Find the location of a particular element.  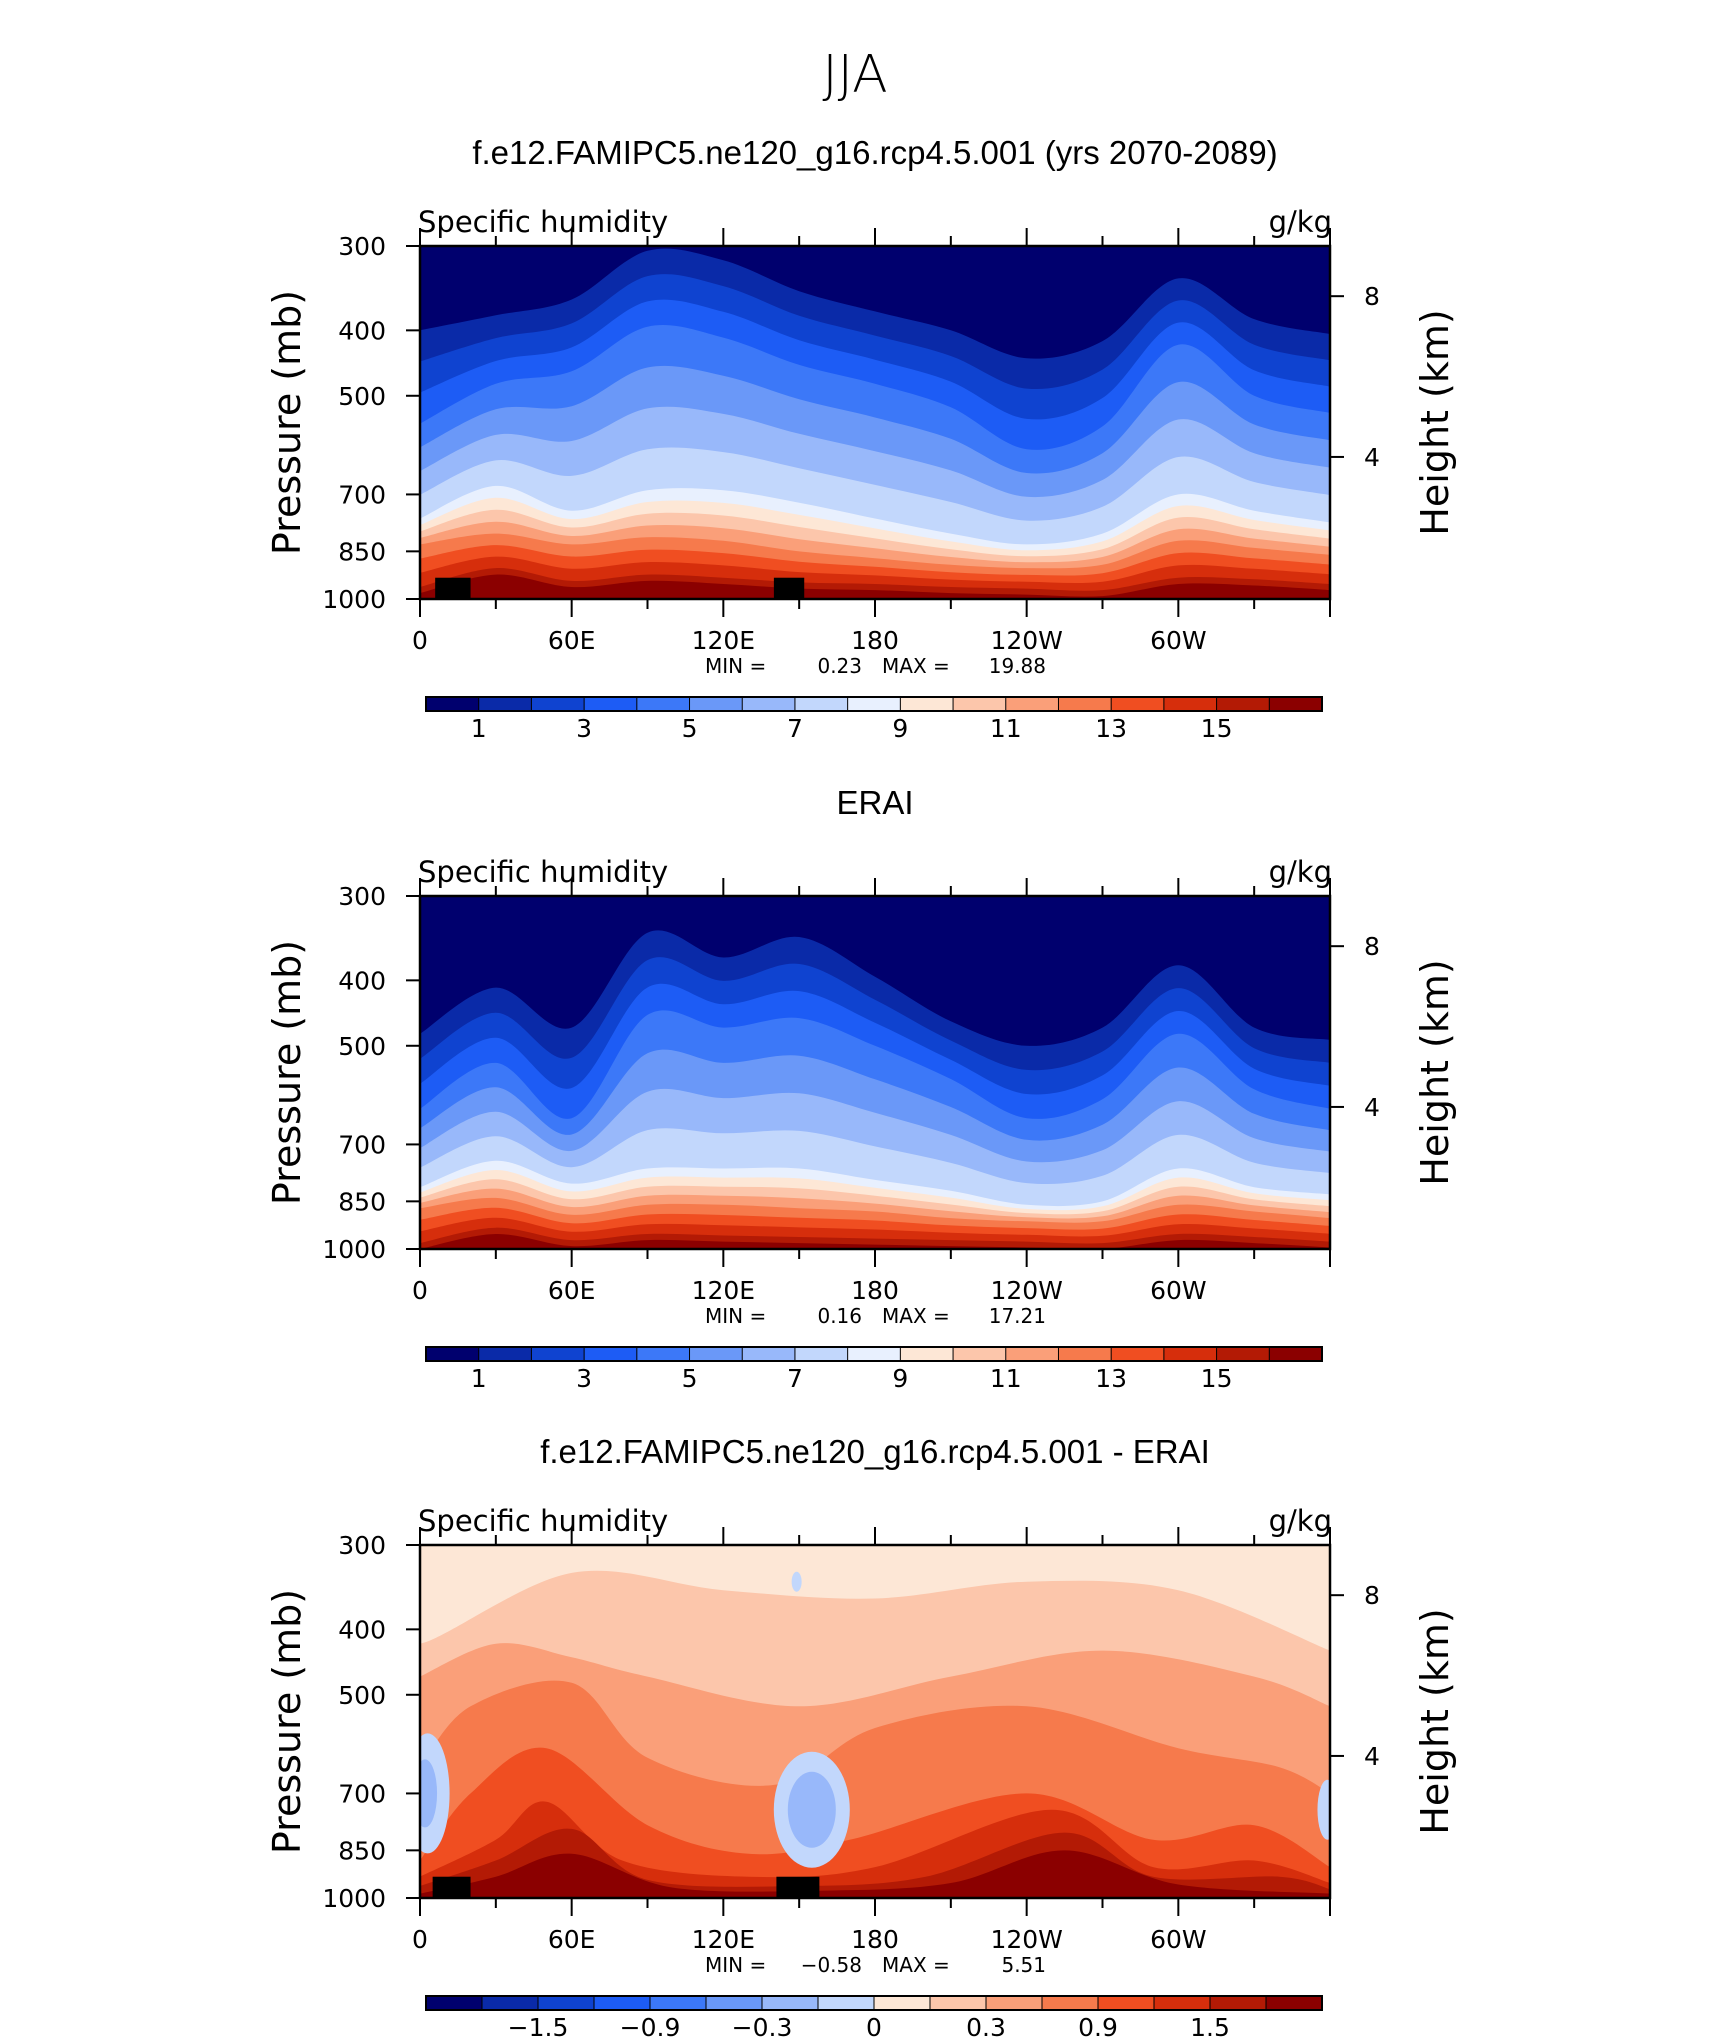

max-value: 5.51 is located at coordinates (1023, 1965).